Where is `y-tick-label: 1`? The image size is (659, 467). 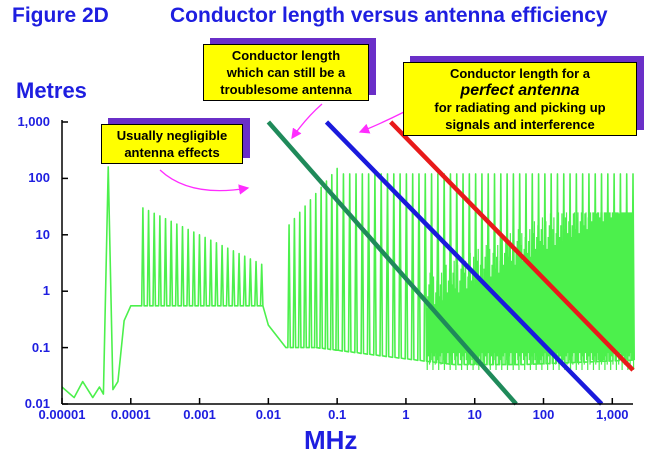 y-tick-label: 1 is located at coordinates (46, 291).